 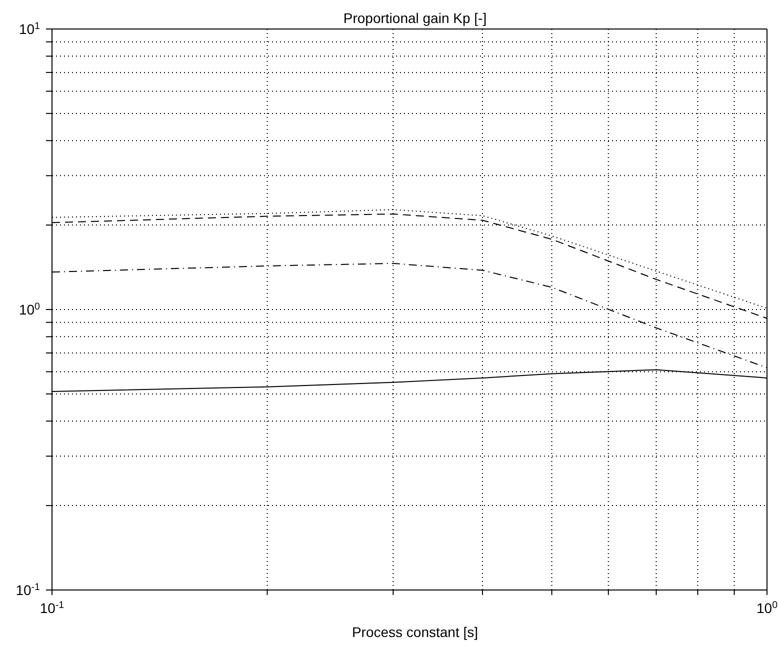 I want to click on chart-title: Proportional gain Kp [-], so click(x=415, y=18).